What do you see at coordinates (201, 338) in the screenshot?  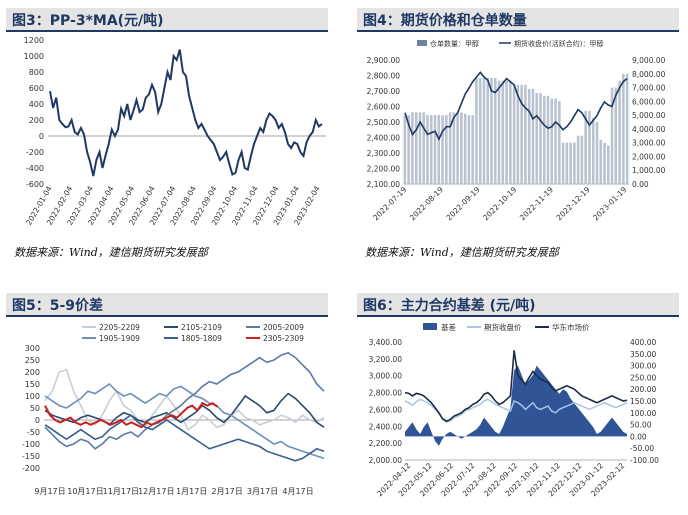 I see `fig5-legend-label: 1805-1809` at bounding box center [201, 338].